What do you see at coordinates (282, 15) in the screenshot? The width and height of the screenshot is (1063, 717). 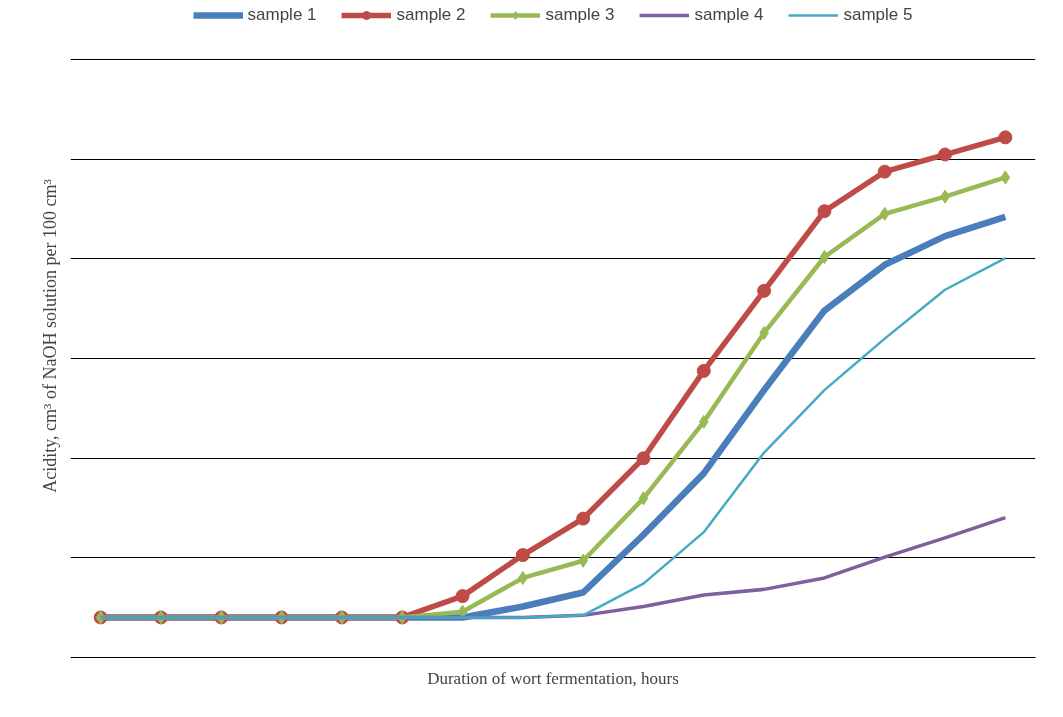 I see `legend-label: sample 1` at bounding box center [282, 15].